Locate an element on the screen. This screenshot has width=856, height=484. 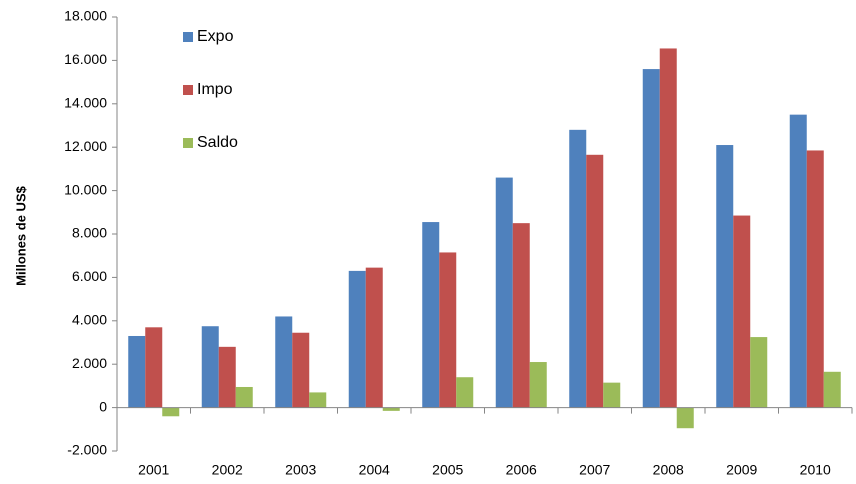
legend-label-expo: Expo is located at coordinates (215, 36).